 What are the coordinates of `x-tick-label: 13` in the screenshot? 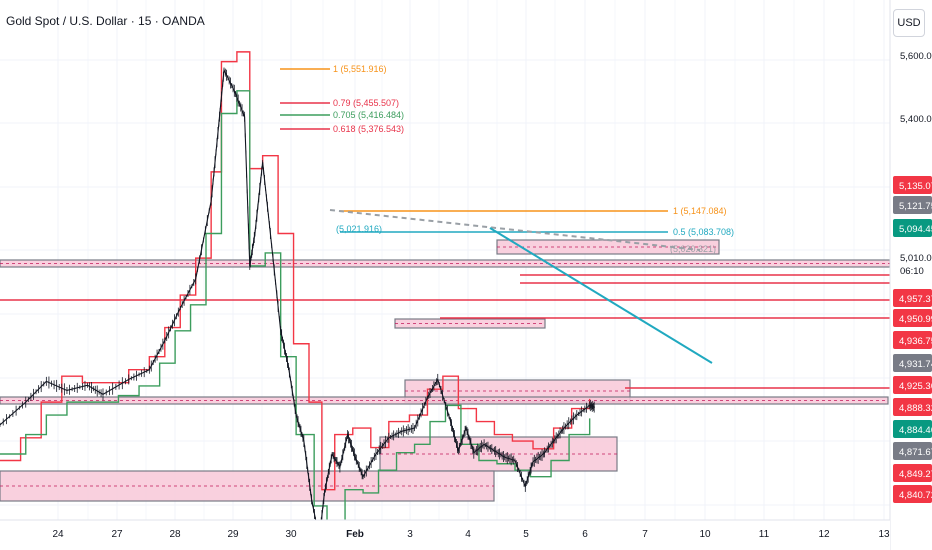 It's located at (884, 534).